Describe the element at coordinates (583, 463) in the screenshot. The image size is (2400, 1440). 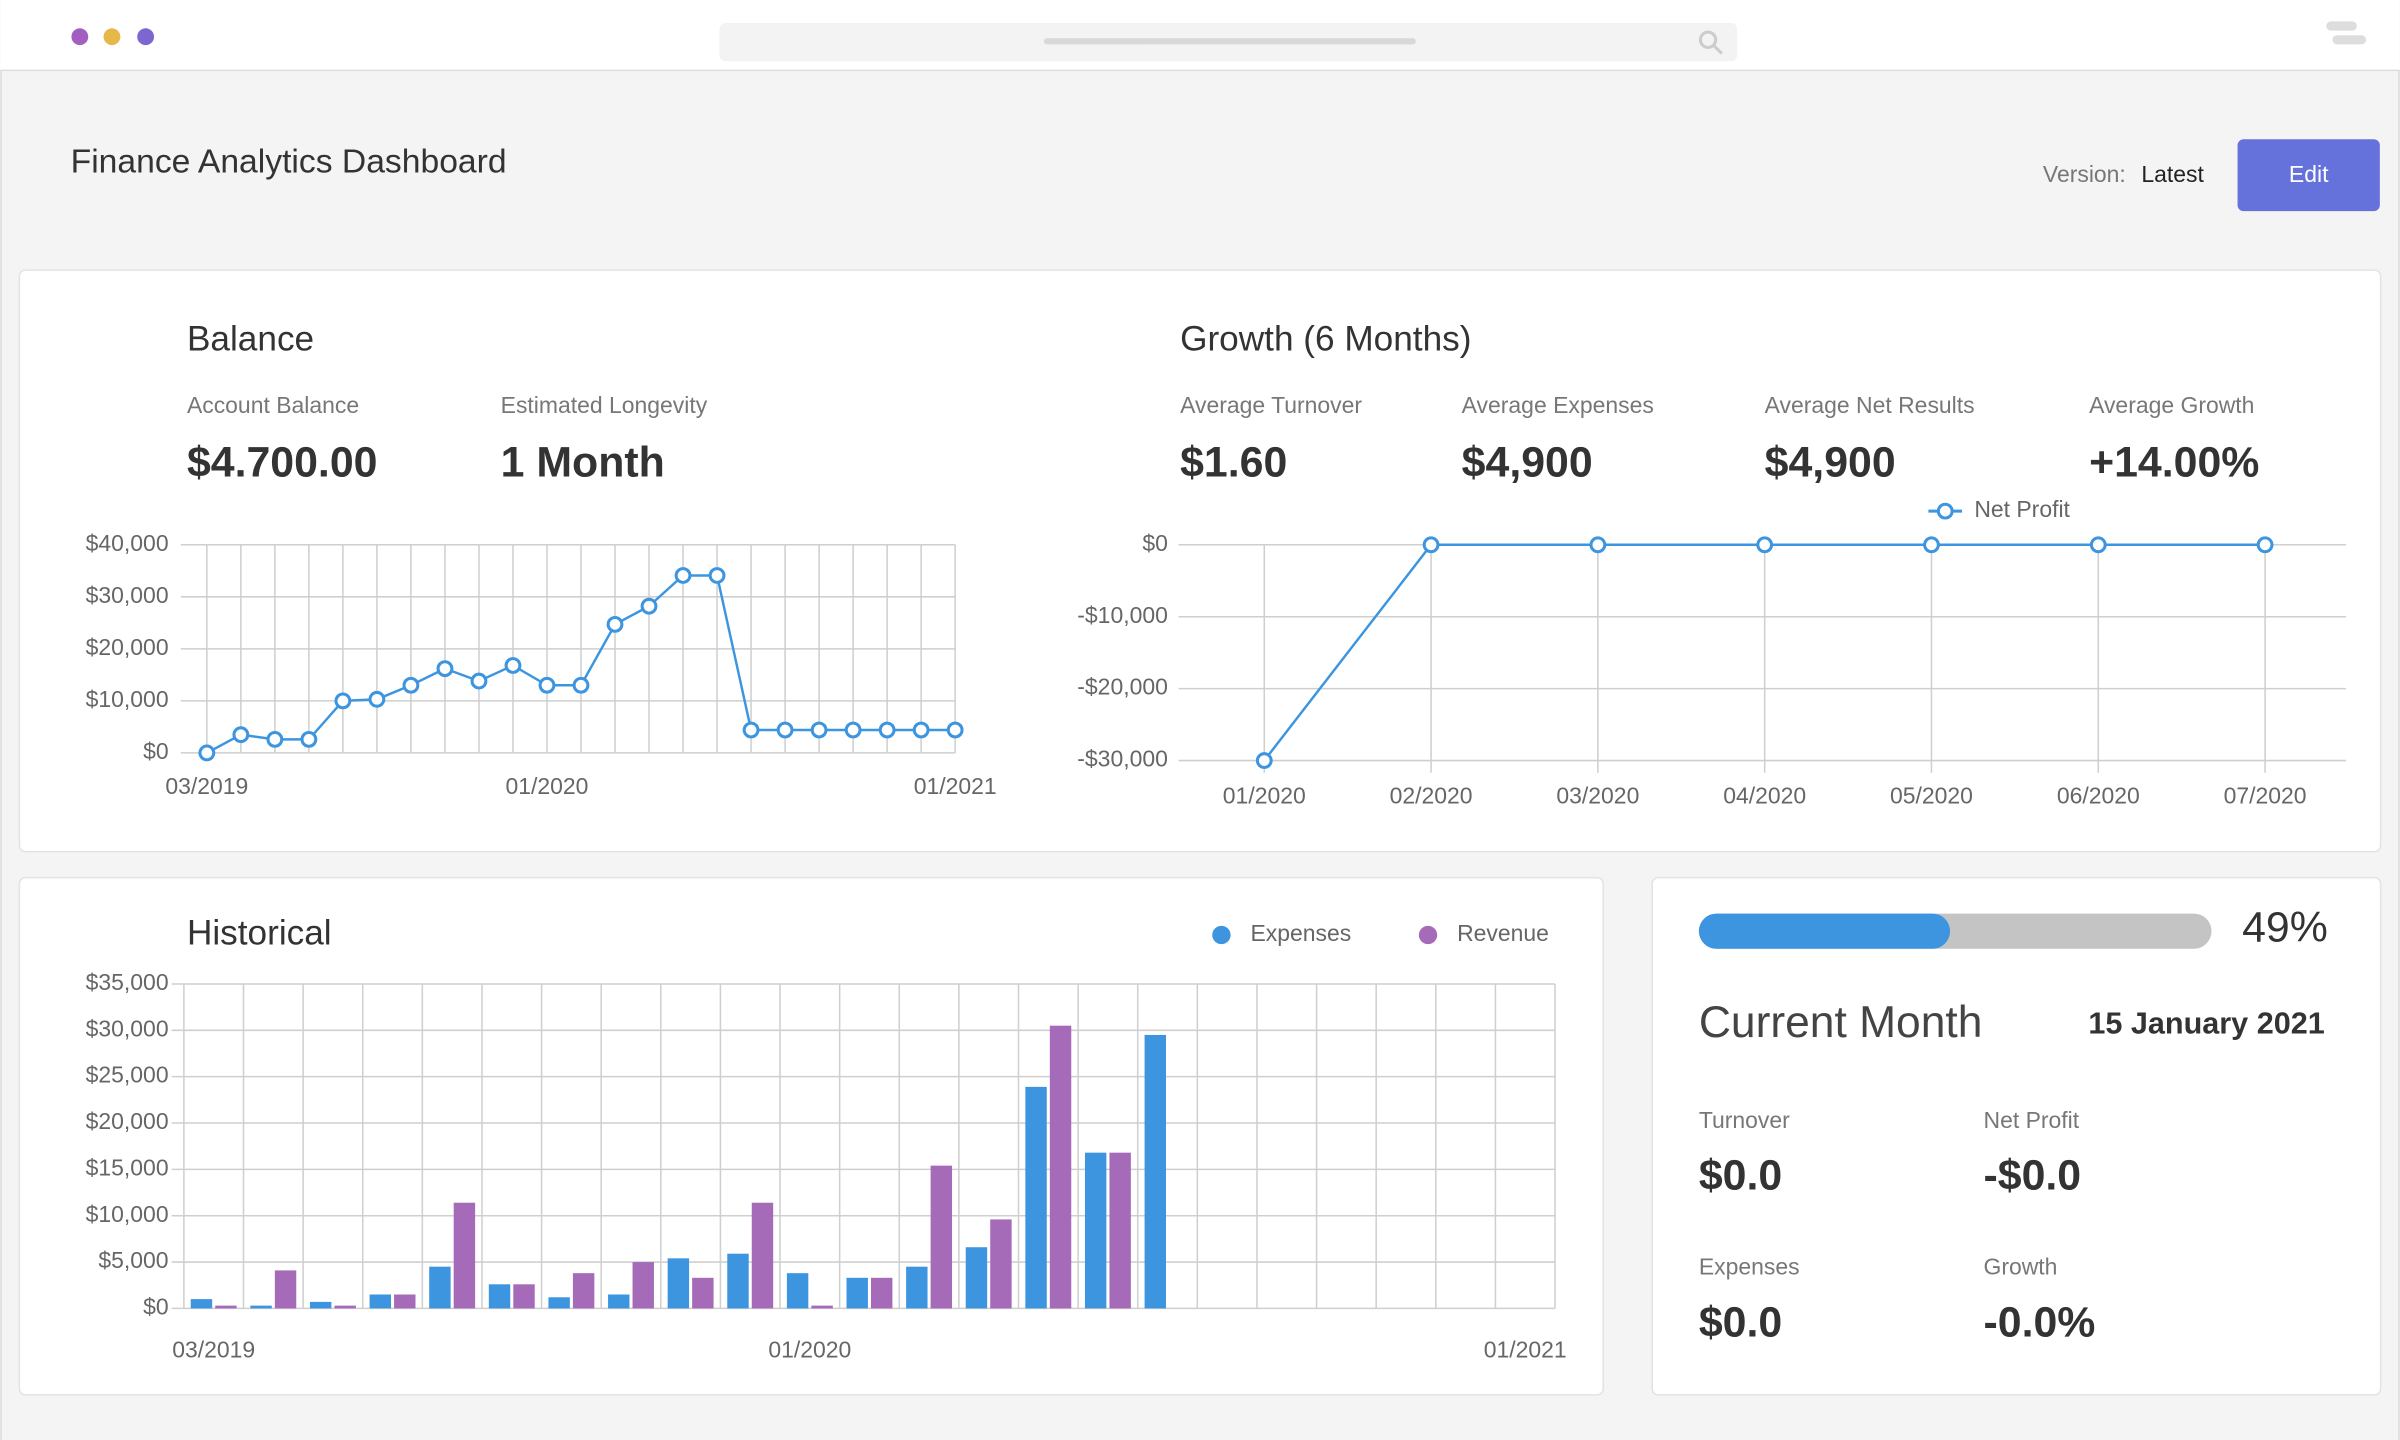
I see `stat-value: 1 Month` at that location.